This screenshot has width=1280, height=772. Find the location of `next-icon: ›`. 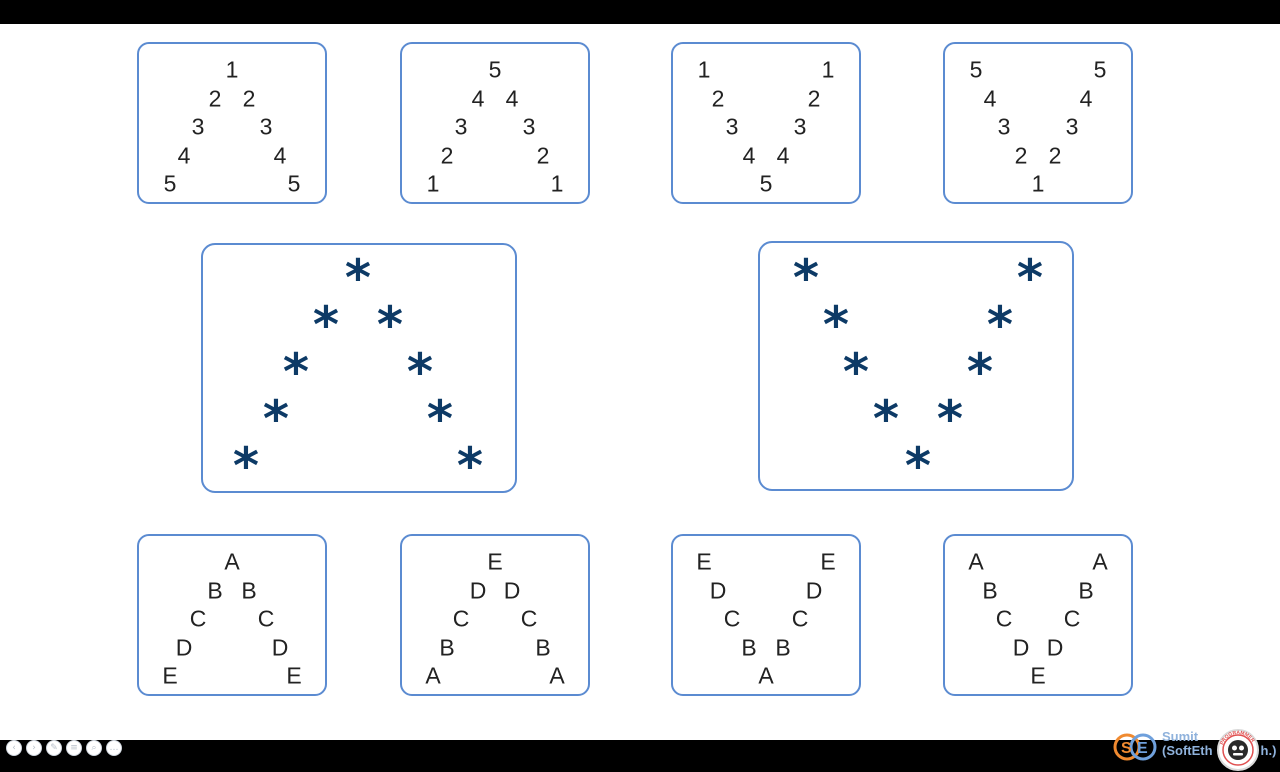

next-icon: › is located at coordinates (34, 748).